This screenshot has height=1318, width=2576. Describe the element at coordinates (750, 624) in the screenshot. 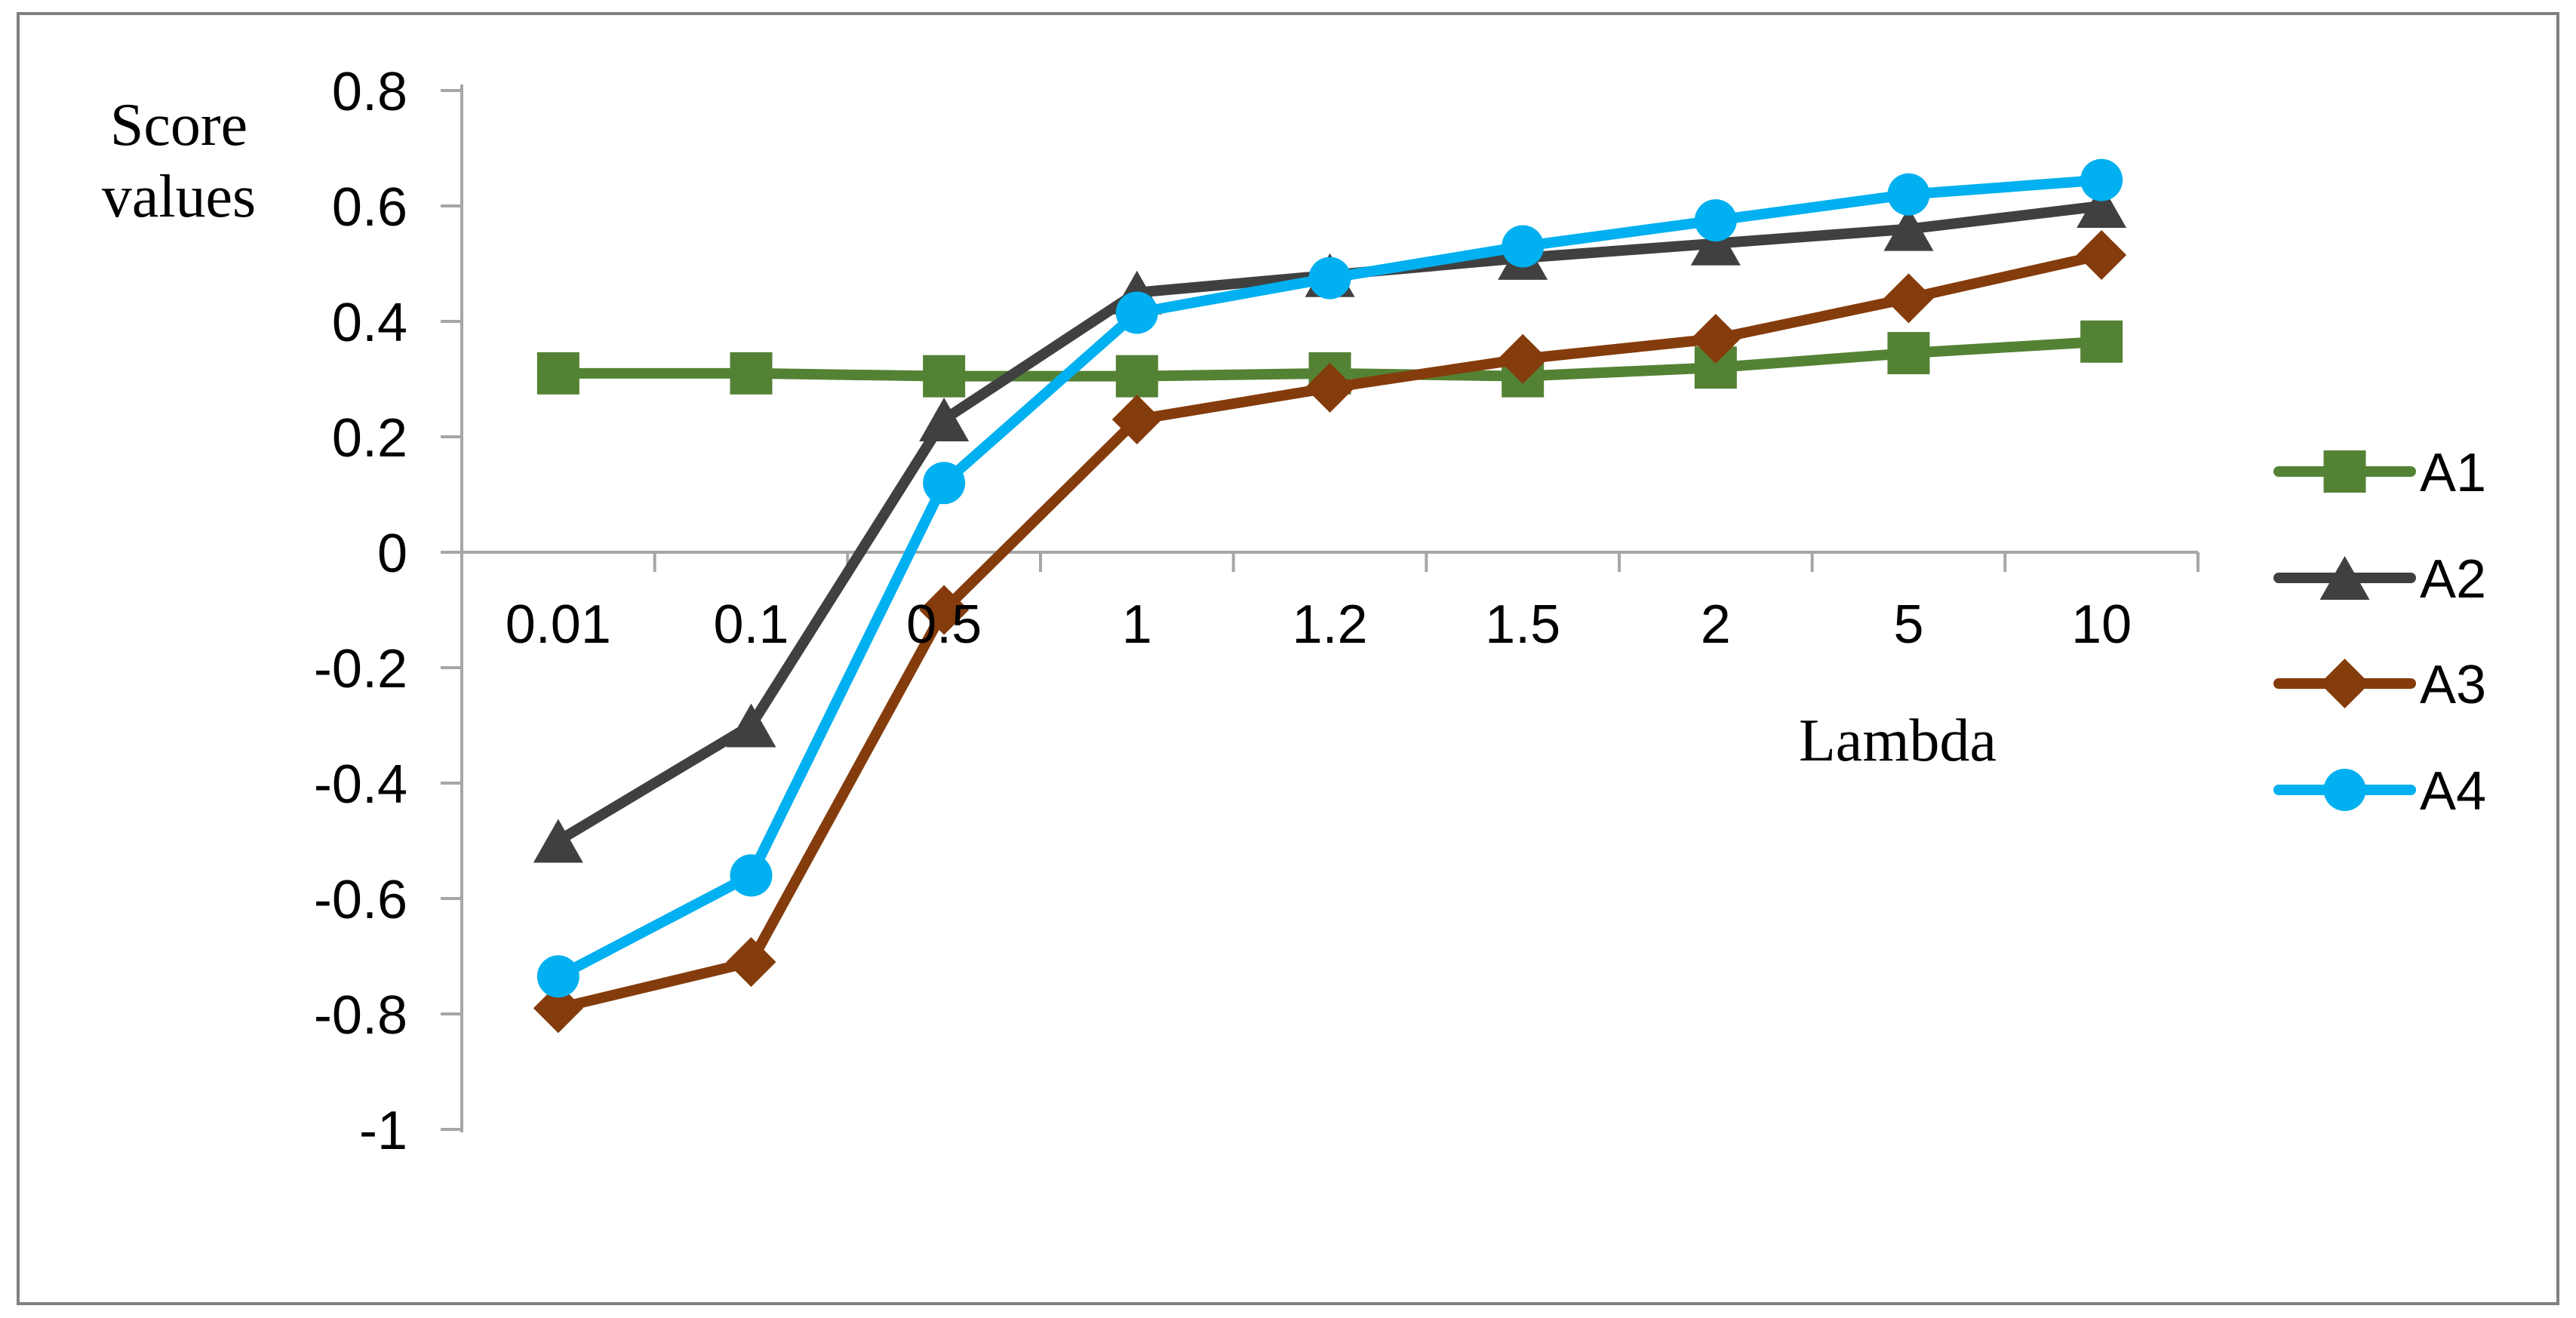

I see `x-tick-label: 0.1` at that location.